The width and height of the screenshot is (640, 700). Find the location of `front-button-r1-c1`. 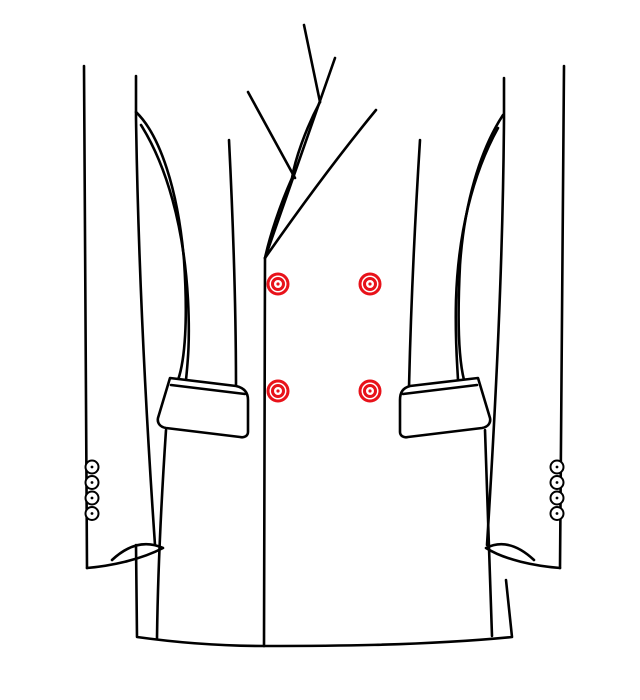

front-button-r1-c1 is located at coordinates (278, 284).